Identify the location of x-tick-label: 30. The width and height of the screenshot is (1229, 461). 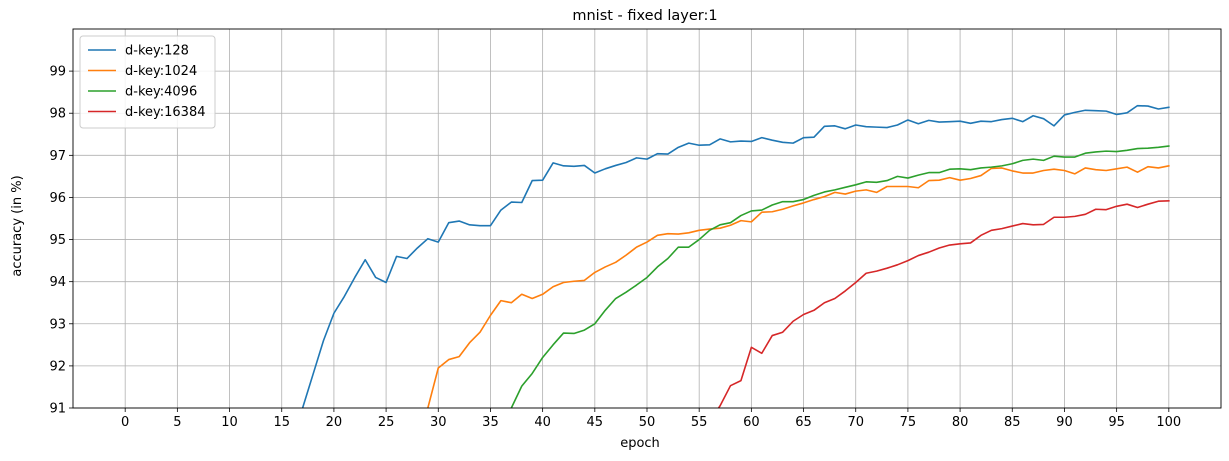
(438, 422).